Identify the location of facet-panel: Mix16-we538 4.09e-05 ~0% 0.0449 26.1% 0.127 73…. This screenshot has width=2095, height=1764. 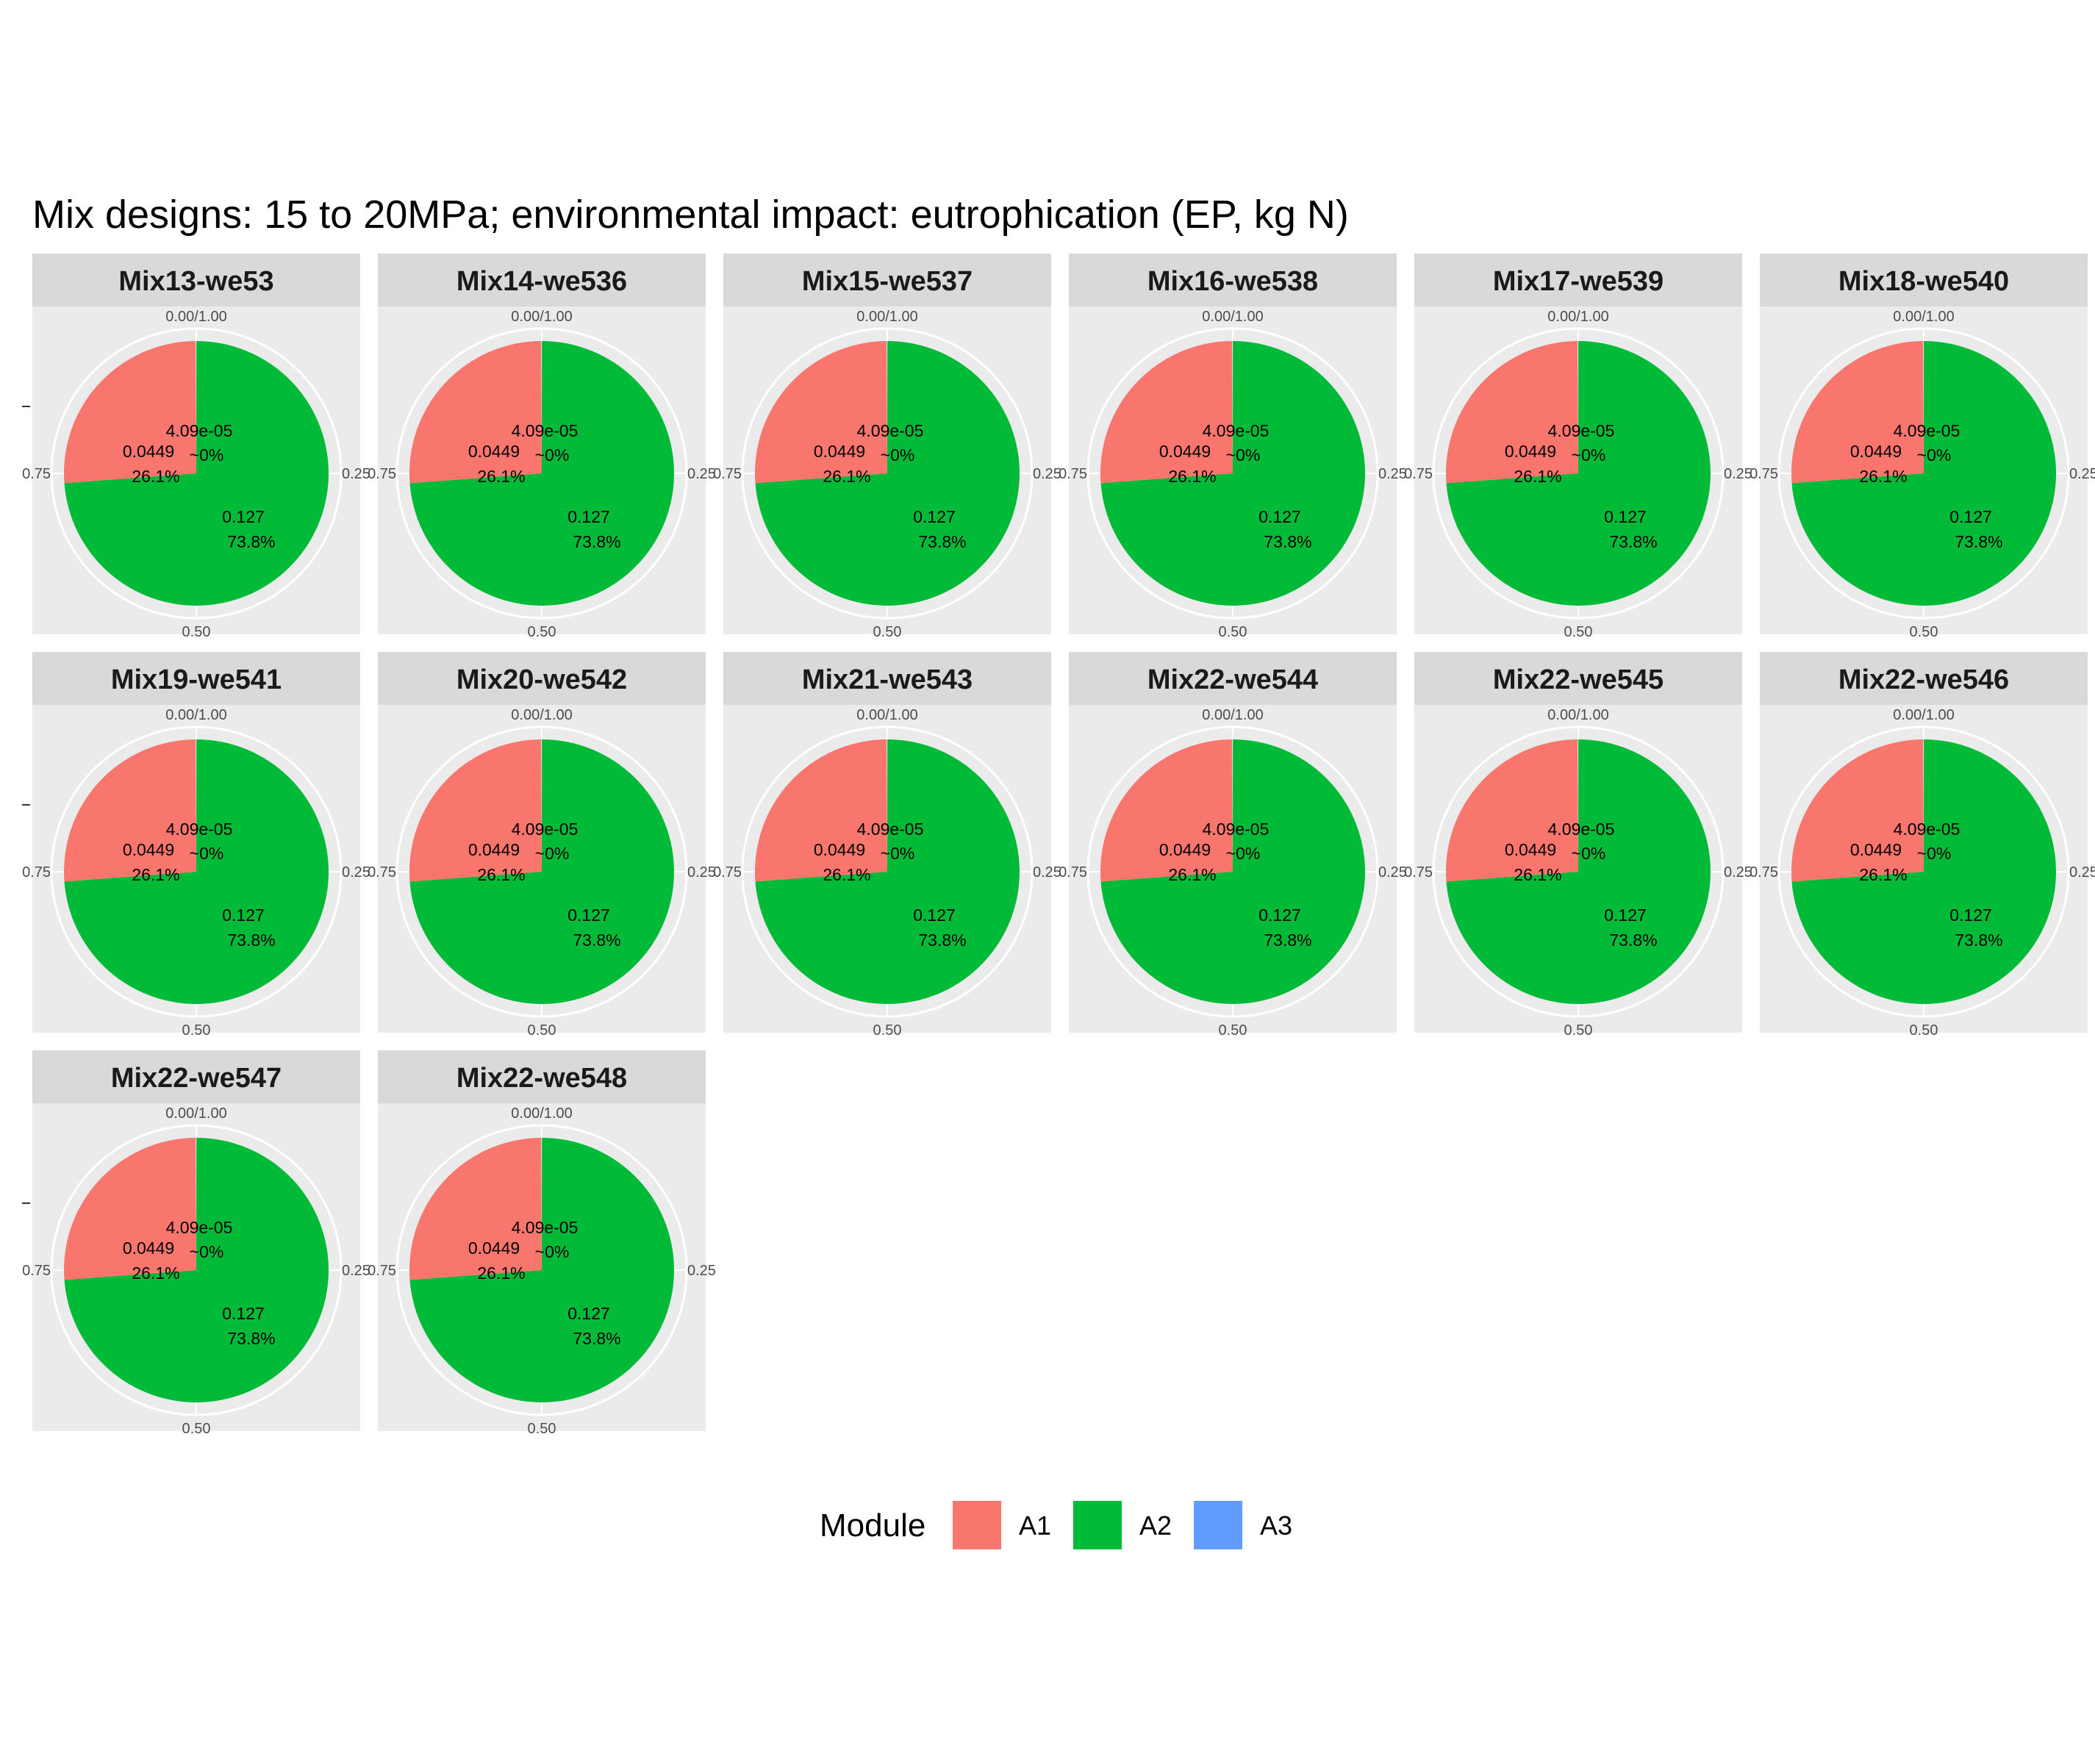
(1233, 447).